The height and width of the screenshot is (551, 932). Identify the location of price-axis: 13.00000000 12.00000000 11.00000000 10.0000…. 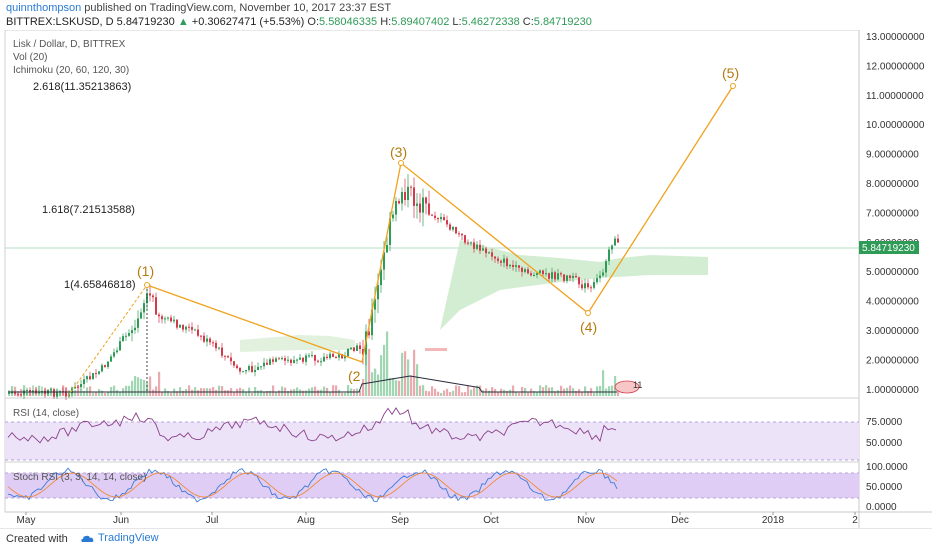
(895, 214).